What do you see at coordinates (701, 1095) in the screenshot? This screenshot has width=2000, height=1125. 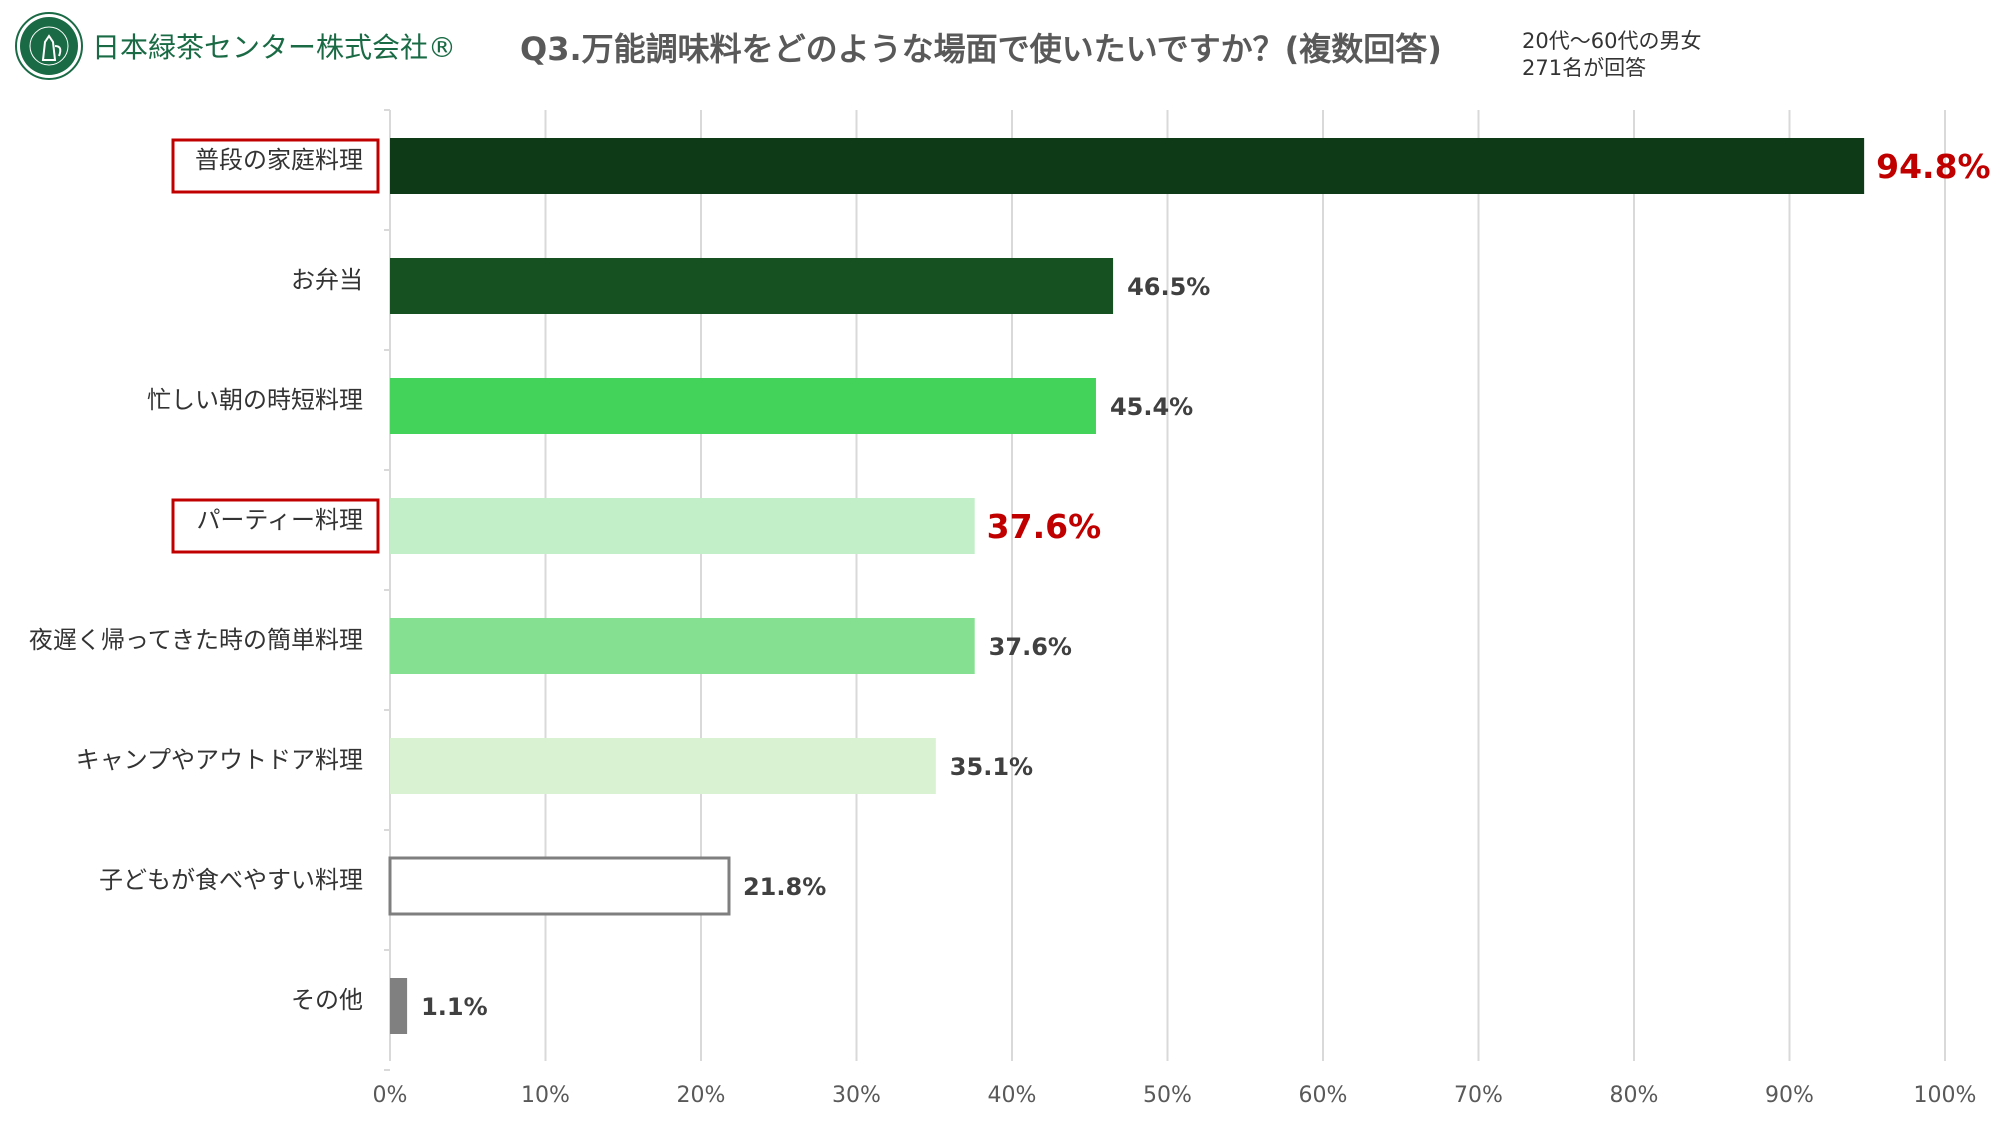 I see `x-tick-label: 20%` at bounding box center [701, 1095].